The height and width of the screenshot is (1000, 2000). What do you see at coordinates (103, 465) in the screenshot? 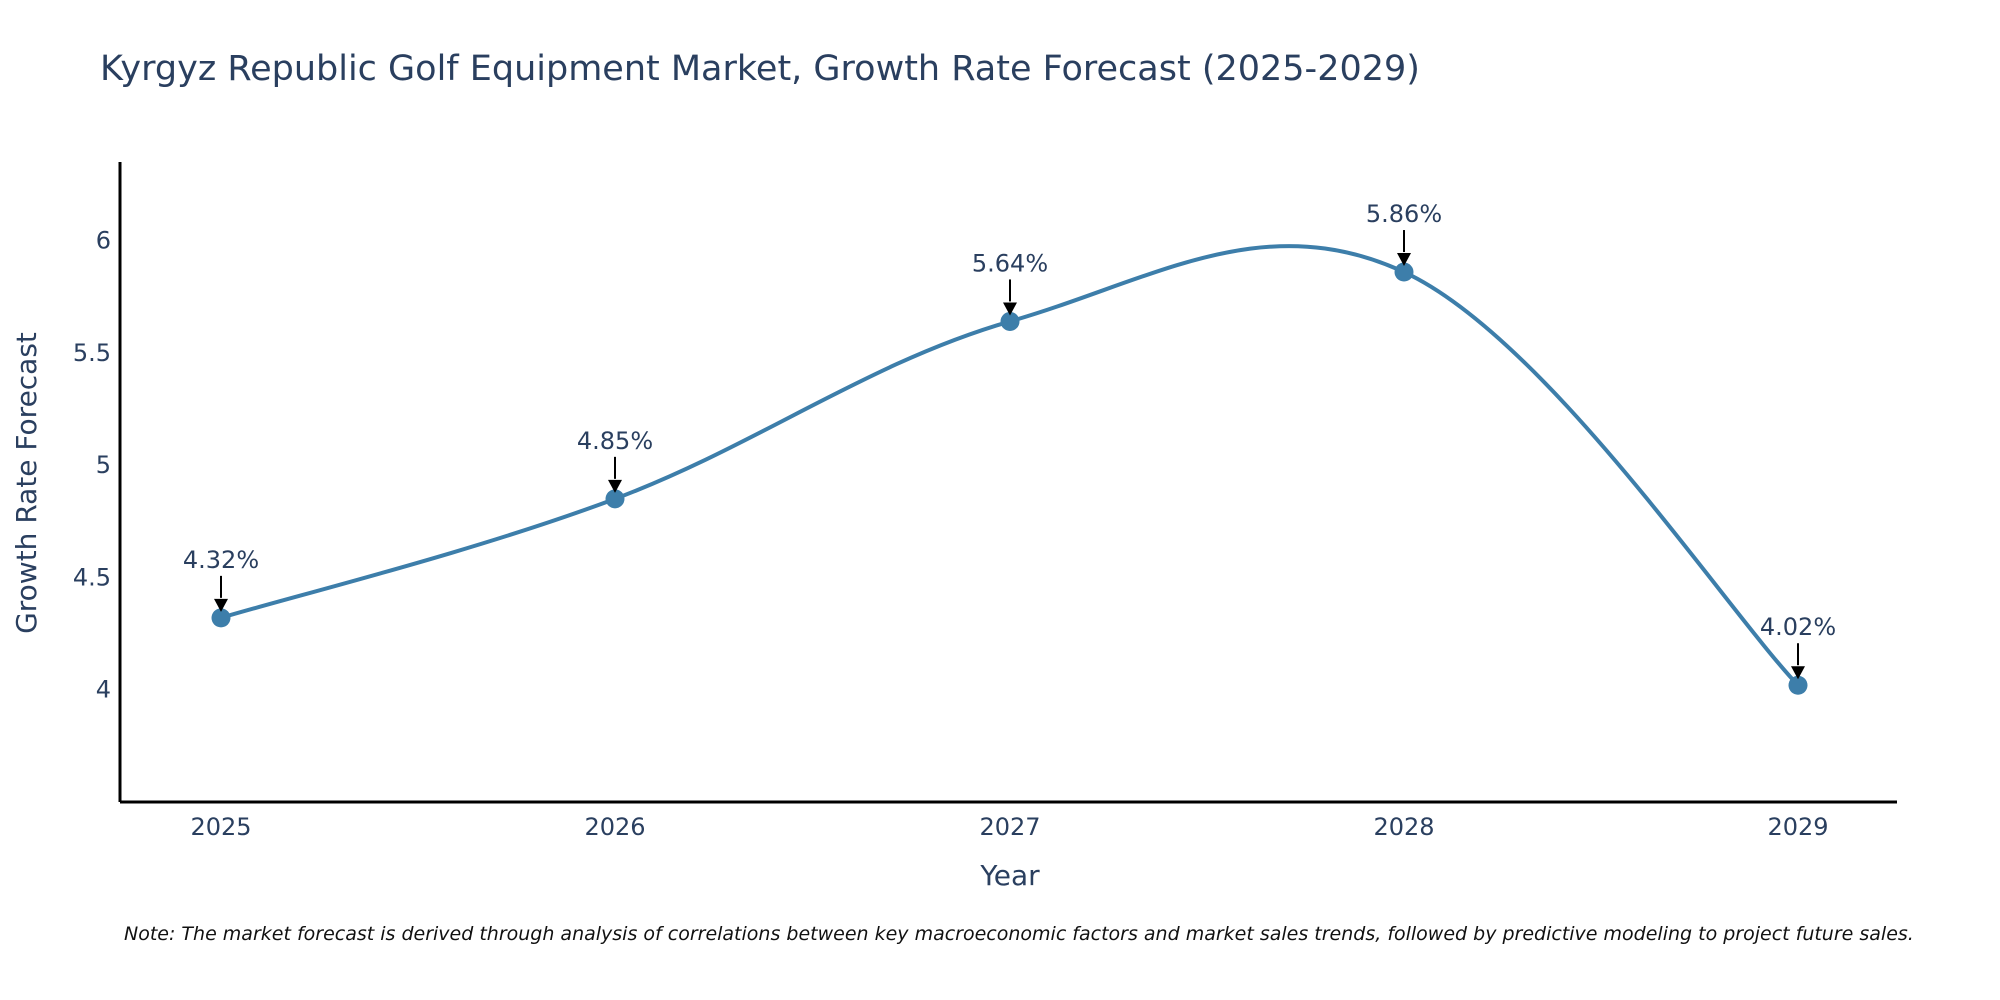
I see `y-tick-label: 5` at bounding box center [103, 465].